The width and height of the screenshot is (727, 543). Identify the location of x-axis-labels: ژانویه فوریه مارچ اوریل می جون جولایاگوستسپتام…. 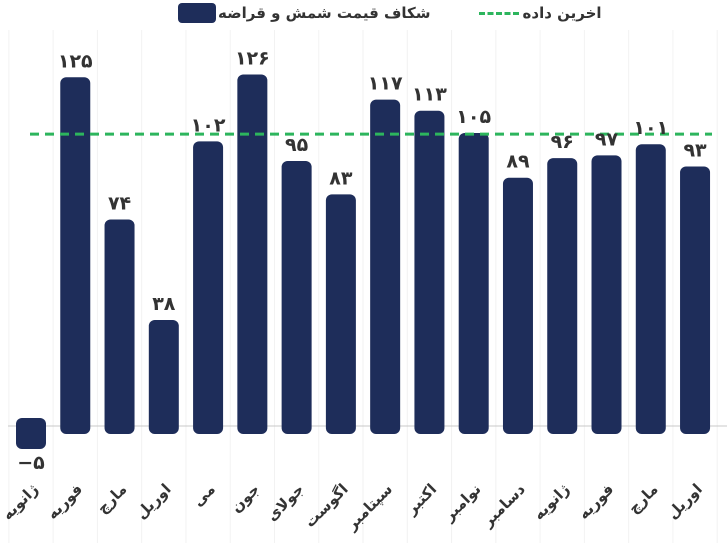
(353, 507).